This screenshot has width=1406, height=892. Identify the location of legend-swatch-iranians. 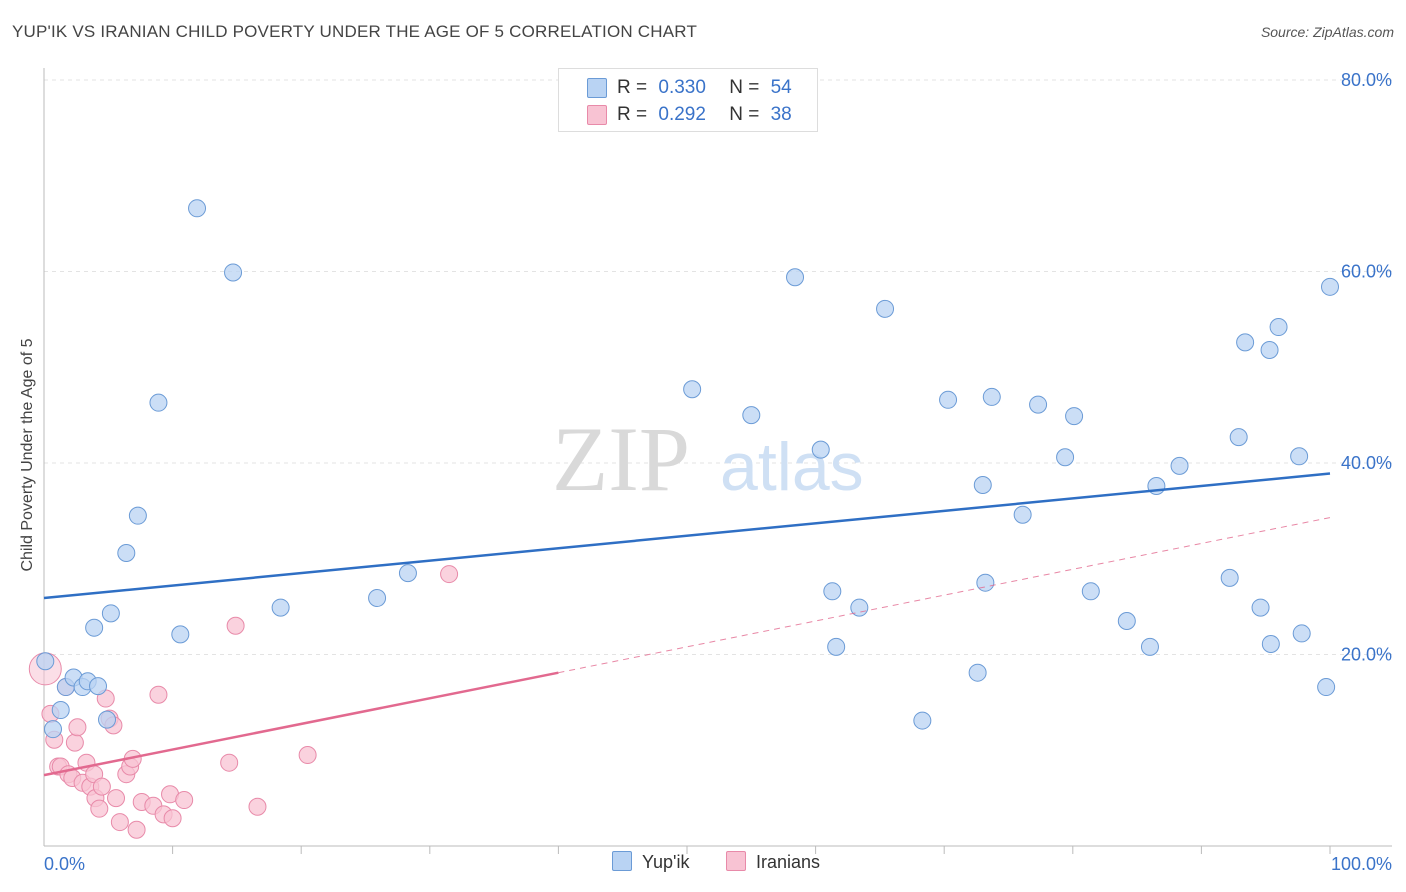
(597, 115).